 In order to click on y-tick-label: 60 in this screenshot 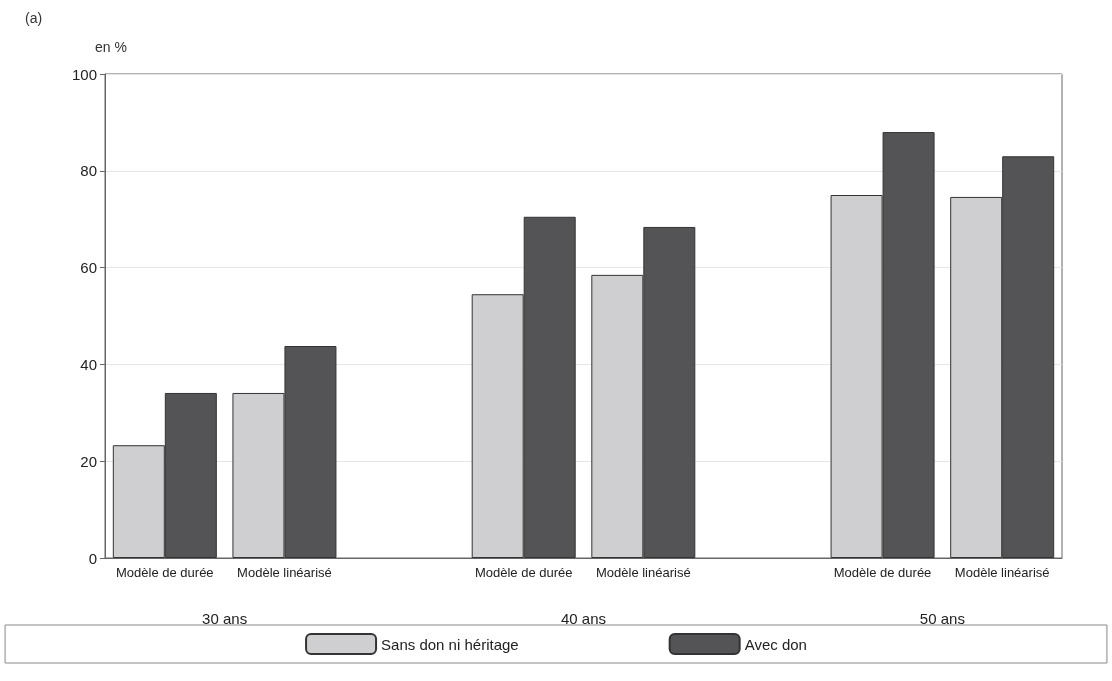, I will do `click(88, 268)`.